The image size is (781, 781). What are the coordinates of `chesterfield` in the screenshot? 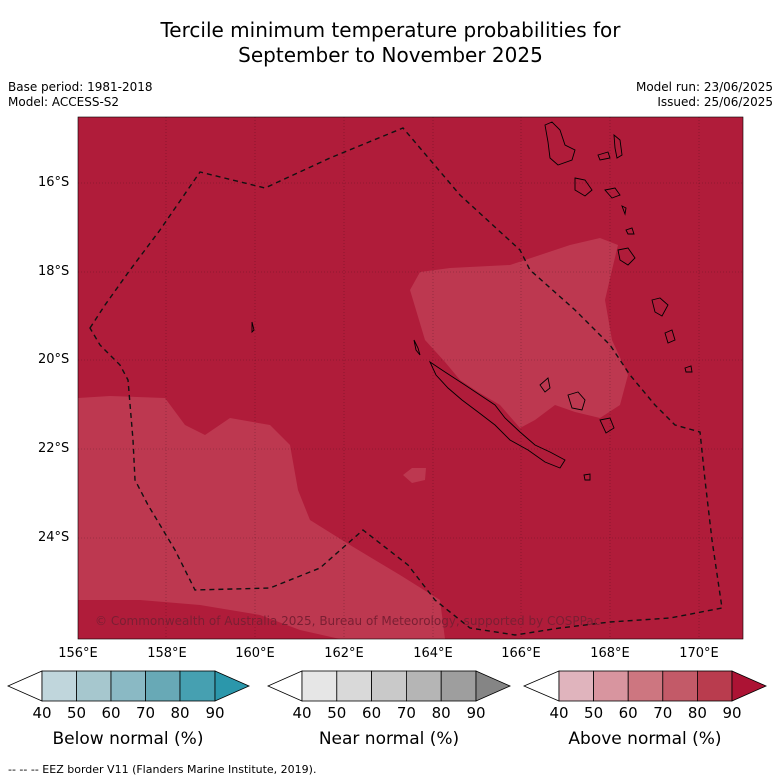 It's located at (253, 327).